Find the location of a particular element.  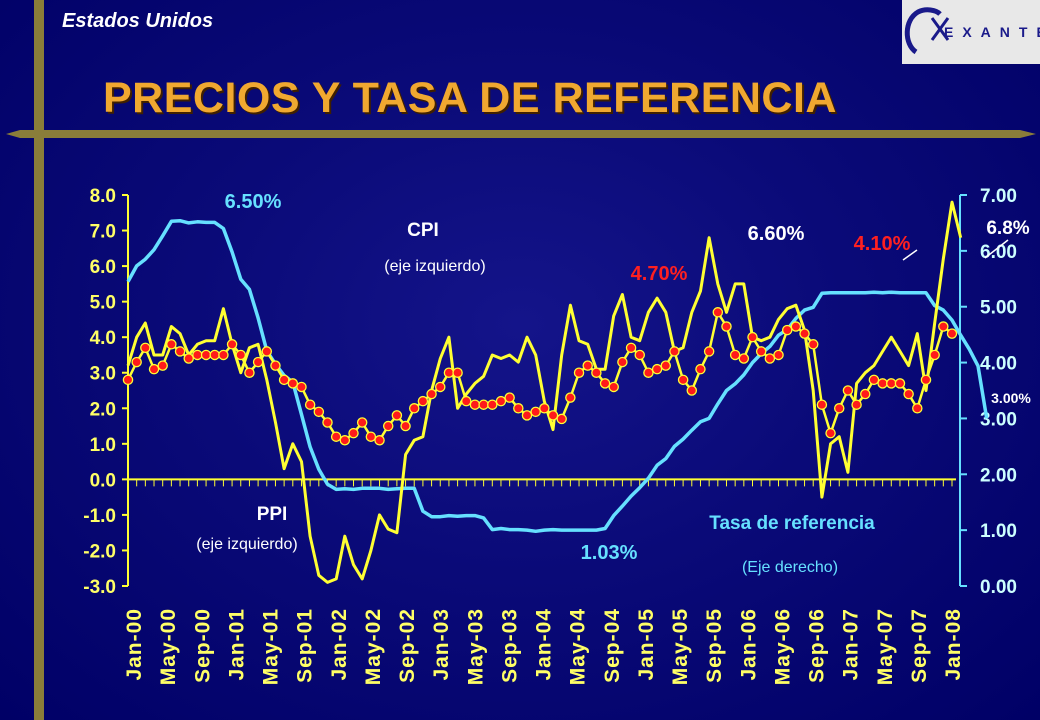

x-axis-tick-label: Sep-00 is located at coordinates (202, 645).